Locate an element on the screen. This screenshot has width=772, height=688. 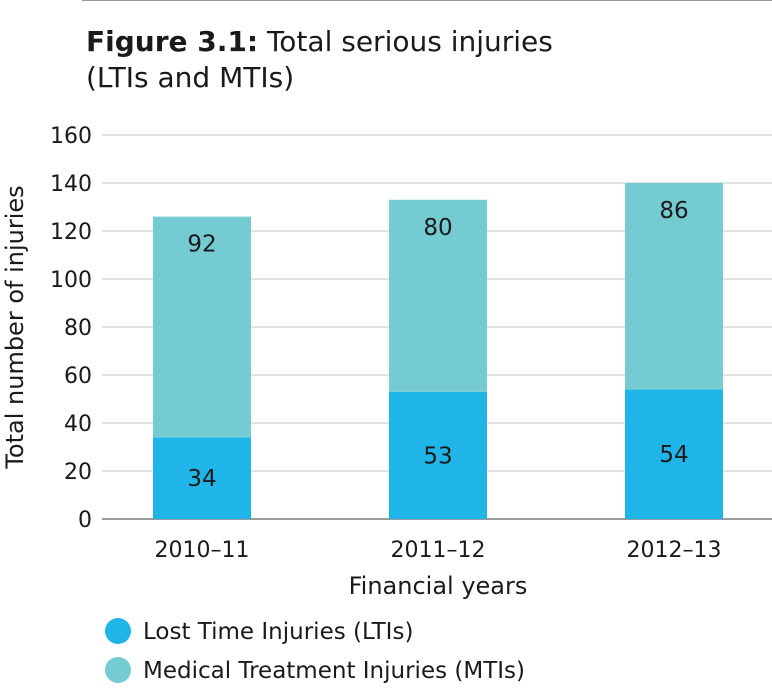
data-label: 86 is located at coordinates (673, 211).